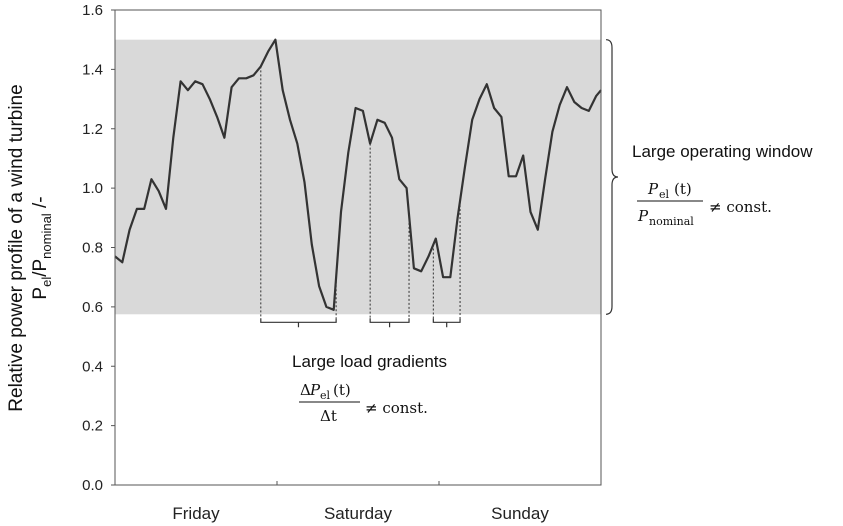 The image size is (843, 526). I want to click on y-axis-title-line2: Pel/Pnominal /-, so click(42, 247).